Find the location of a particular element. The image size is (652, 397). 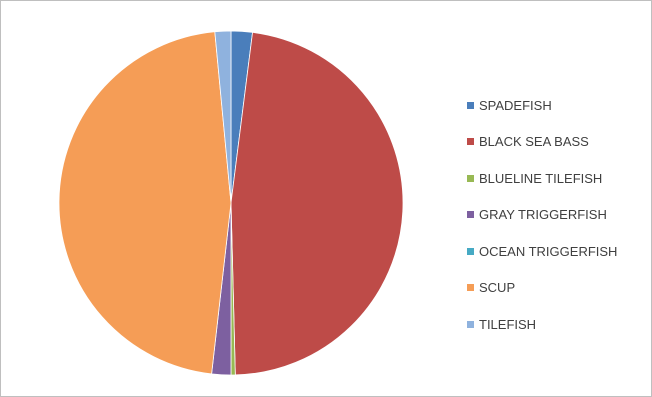

legend-item-blueline-tilefish: BLUELINE TILEFISH is located at coordinates (542, 178).